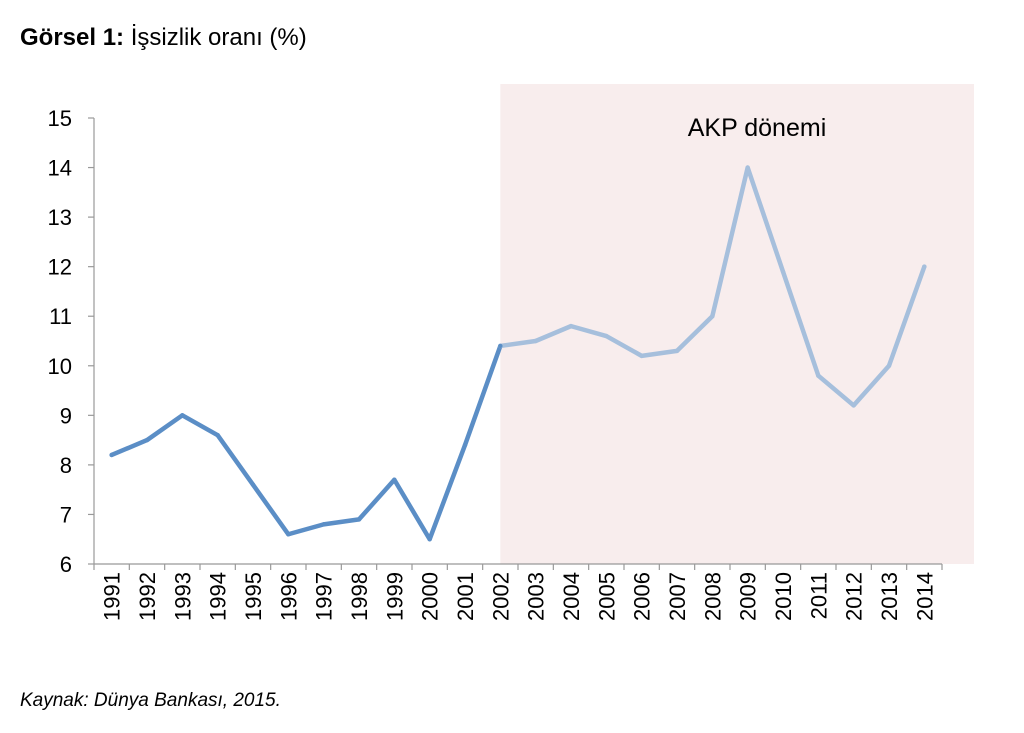 Image resolution: width=1024 pixels, height=733 pixels. Describe the element at coordinates (536, 596) in the screenshot. I see `x-tick-label: 2003` at that location.